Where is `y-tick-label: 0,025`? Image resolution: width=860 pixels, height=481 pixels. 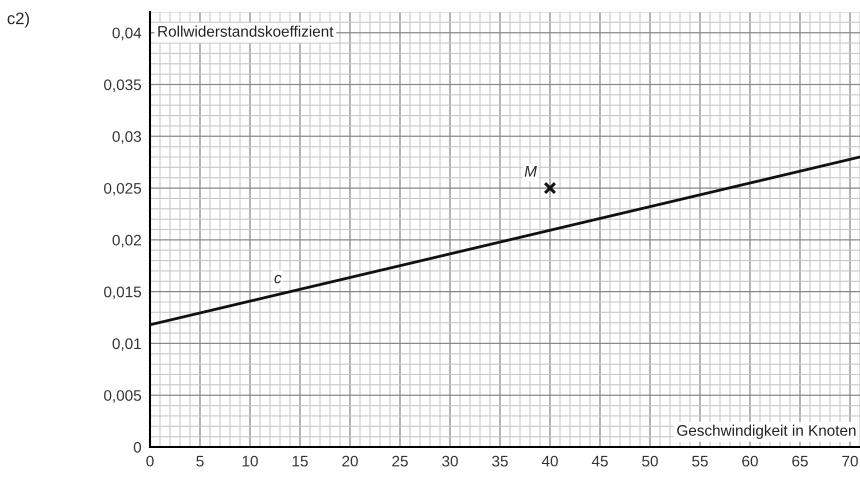
y-tick-label: 0,025 is located at coordinates (123, 189).